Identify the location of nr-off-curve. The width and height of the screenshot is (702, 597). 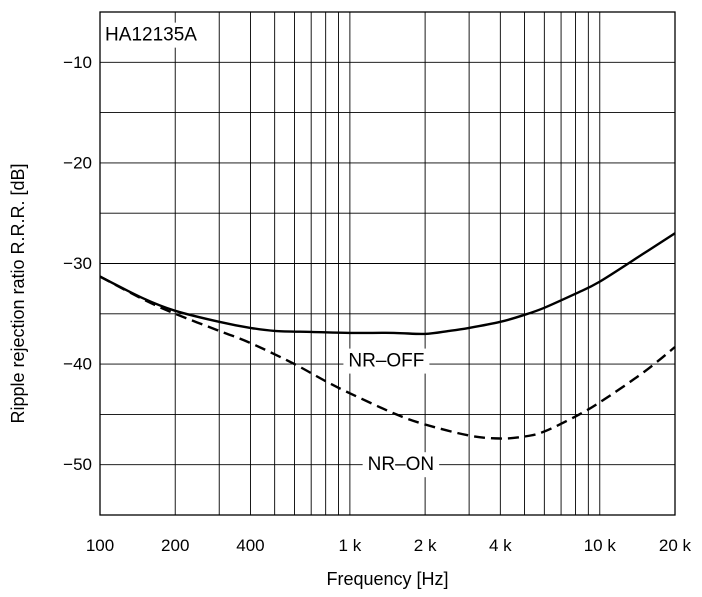
(387, 284).